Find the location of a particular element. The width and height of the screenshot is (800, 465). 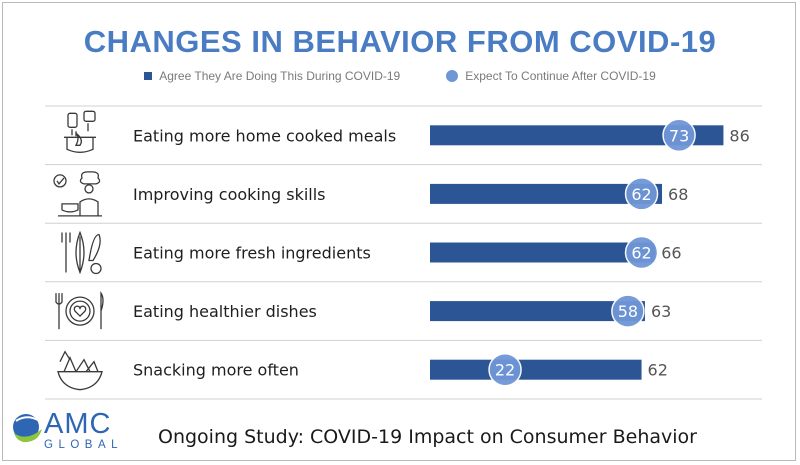

dot-value-label: 58 is located at coordinates (628, 311).